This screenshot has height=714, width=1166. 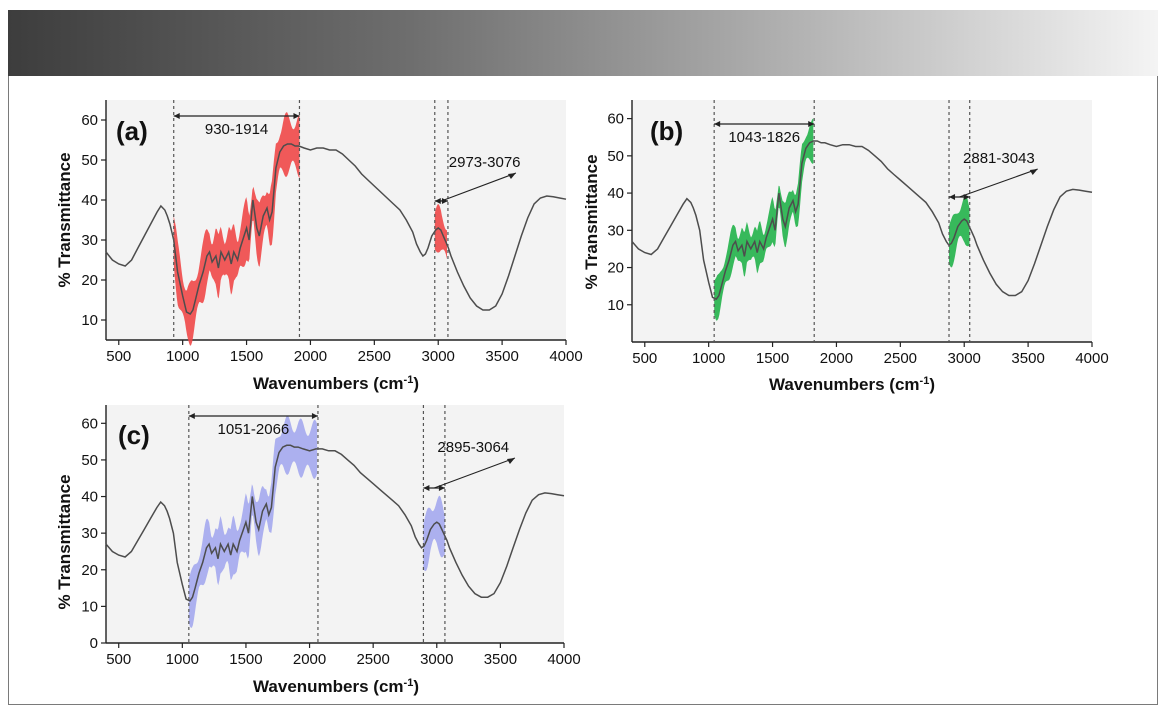 I want to click on panel-b-x-tick-label: 1000, so click(x=708, y=358).